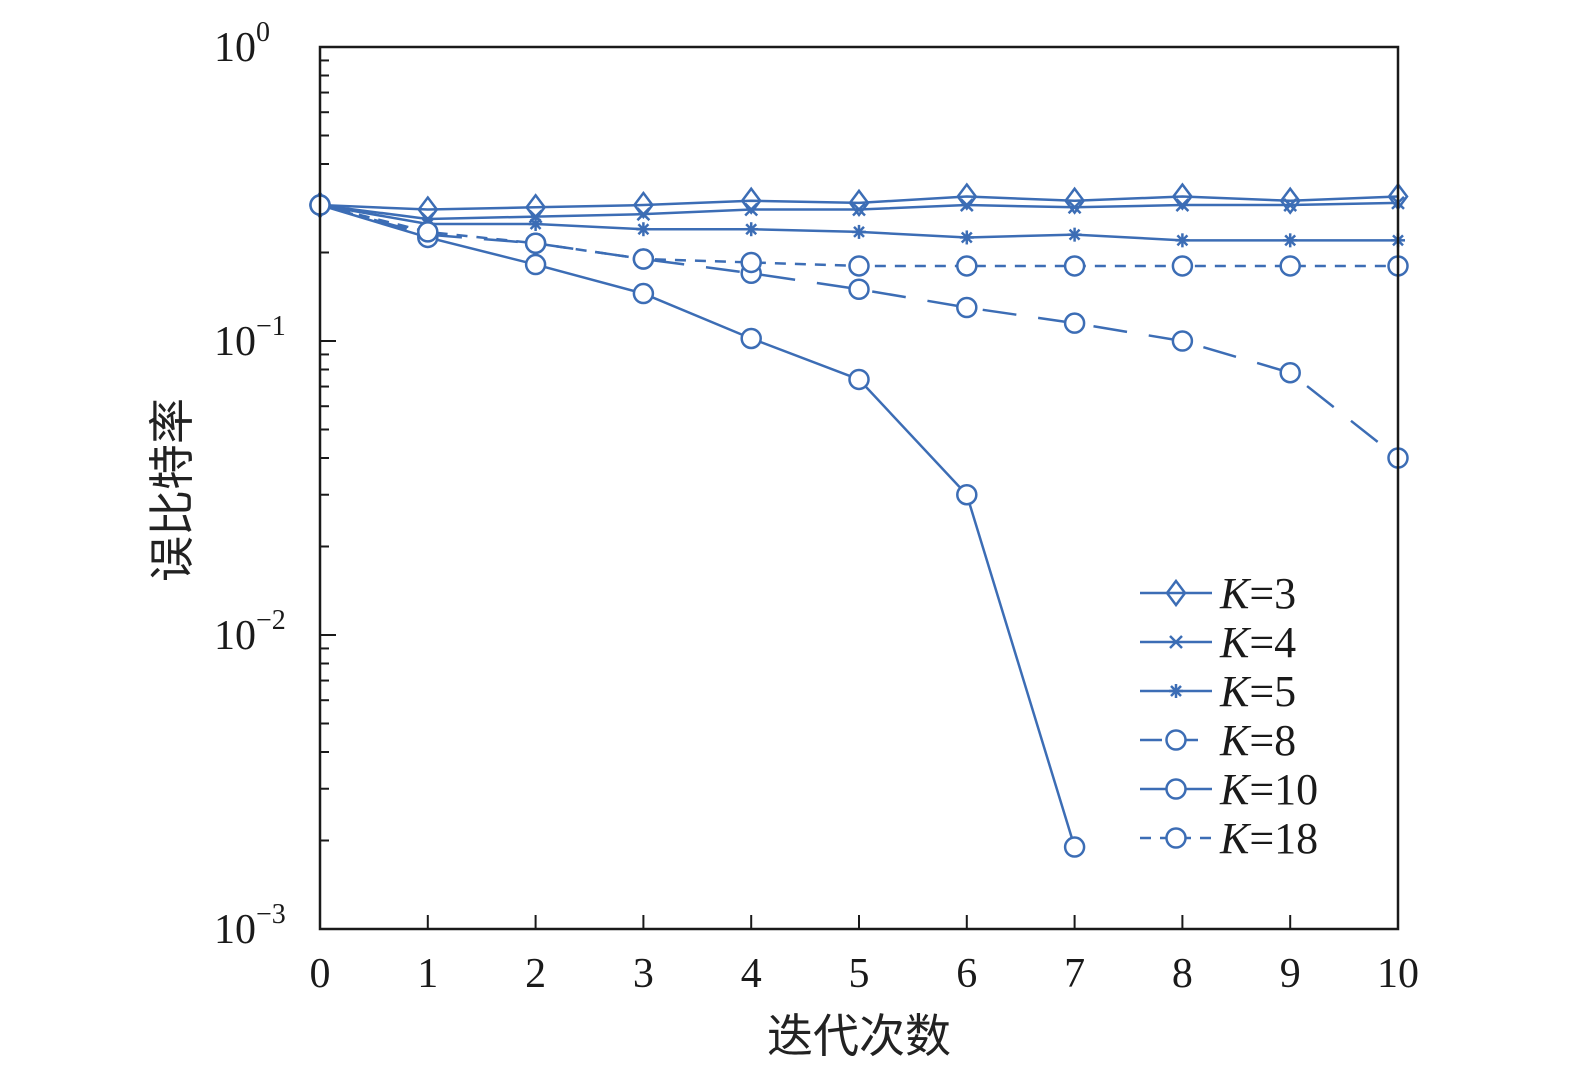 This screenshot has height=1068, width=1575. I want to click on x-tick-label: 10, so click(1398, 974).